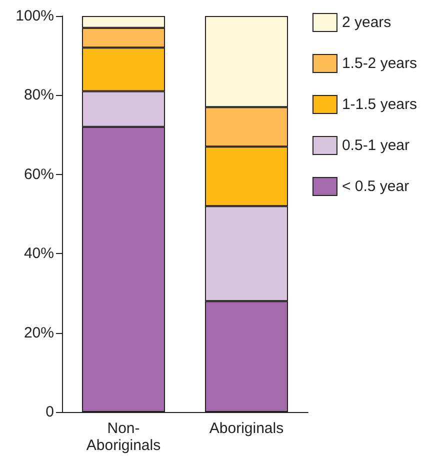  I want to click on legend-label: 2 years, so click(367, 22).